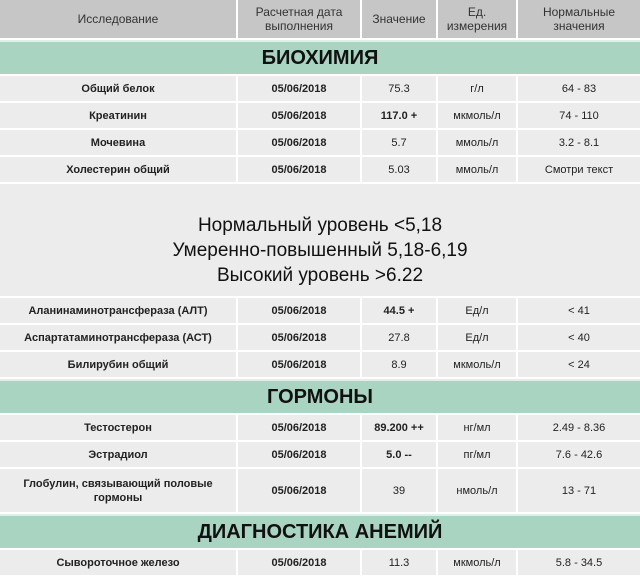 The height and width of the screenshot is (581, 640). What do you see at coordinates (119, 364) in the screenshot?
I see `cell-name: Билирубин общий` at bounding box center [119, 364].